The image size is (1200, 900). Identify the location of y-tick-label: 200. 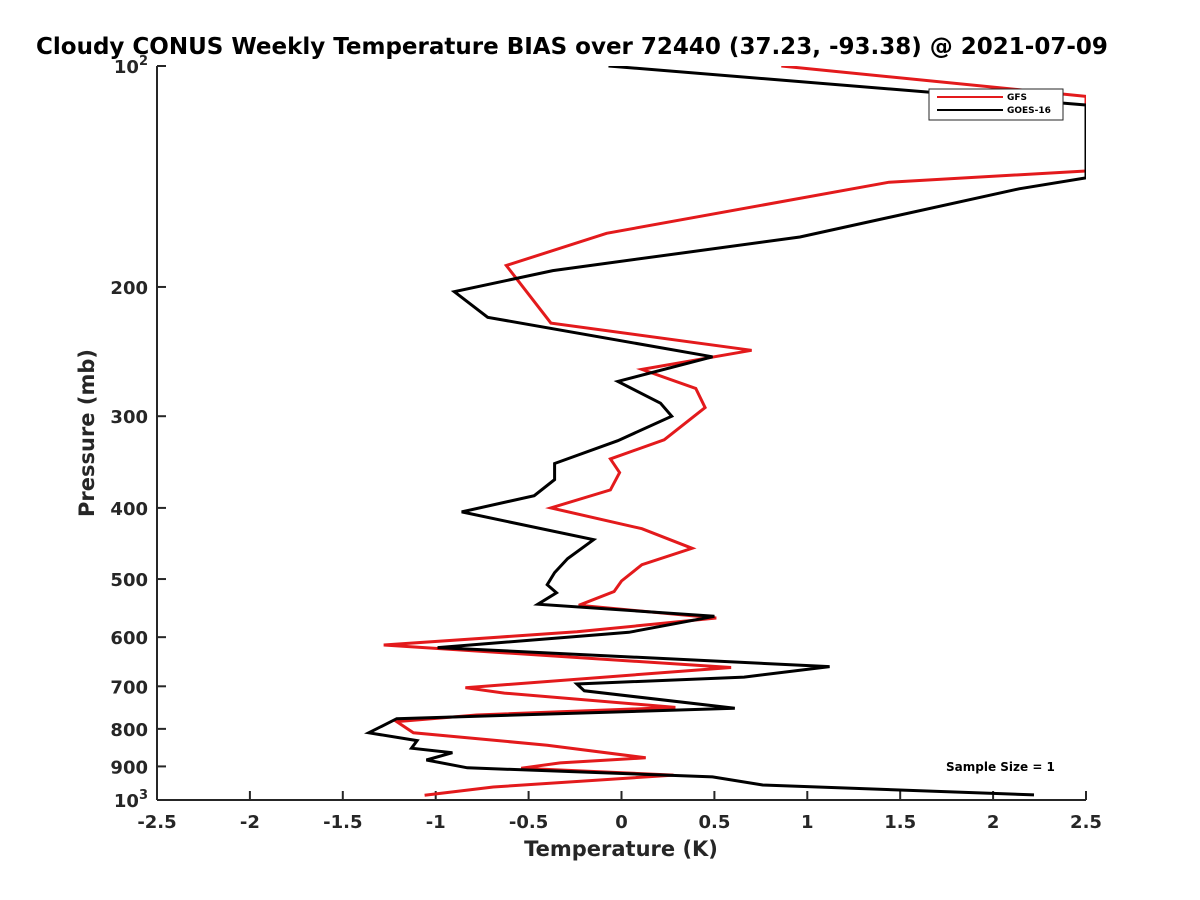
(129, 288).